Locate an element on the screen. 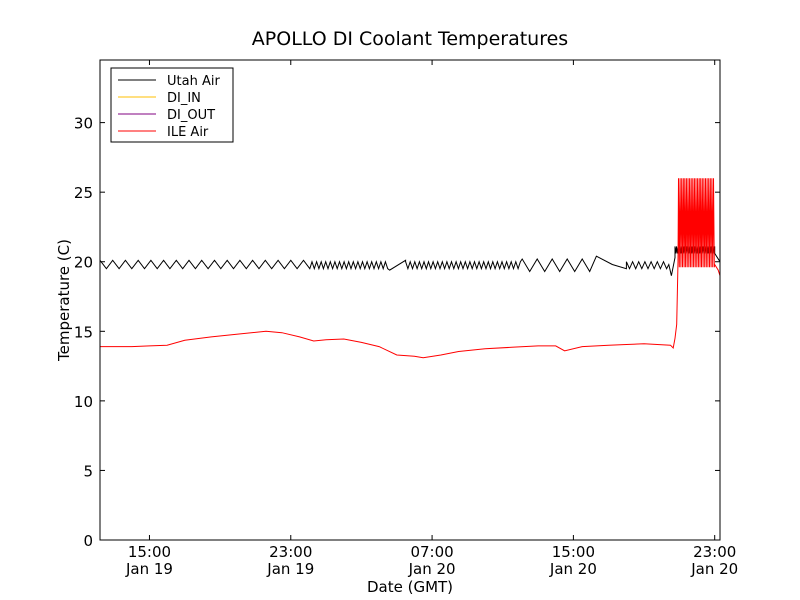 The image size is (800, 600). legend-label-ile-air: ILE Air is located at coordinates (188, 132).